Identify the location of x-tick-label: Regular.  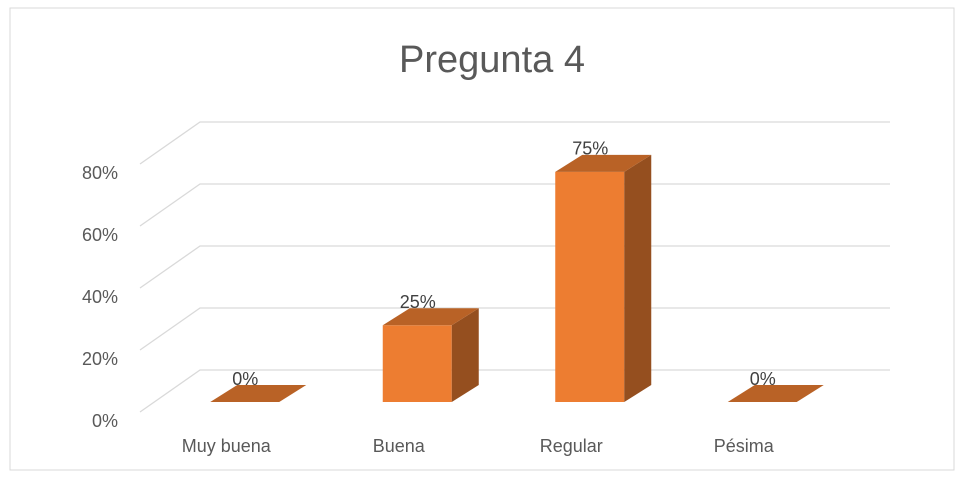
(571, 446).